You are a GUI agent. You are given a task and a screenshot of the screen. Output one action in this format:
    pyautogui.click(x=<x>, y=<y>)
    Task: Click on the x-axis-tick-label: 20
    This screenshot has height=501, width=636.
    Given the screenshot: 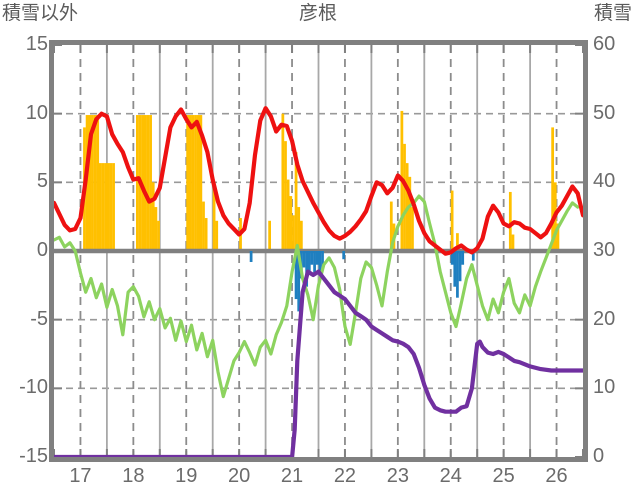 What is the action you would take?
    pyautogui.click(x=239, y=476)
    